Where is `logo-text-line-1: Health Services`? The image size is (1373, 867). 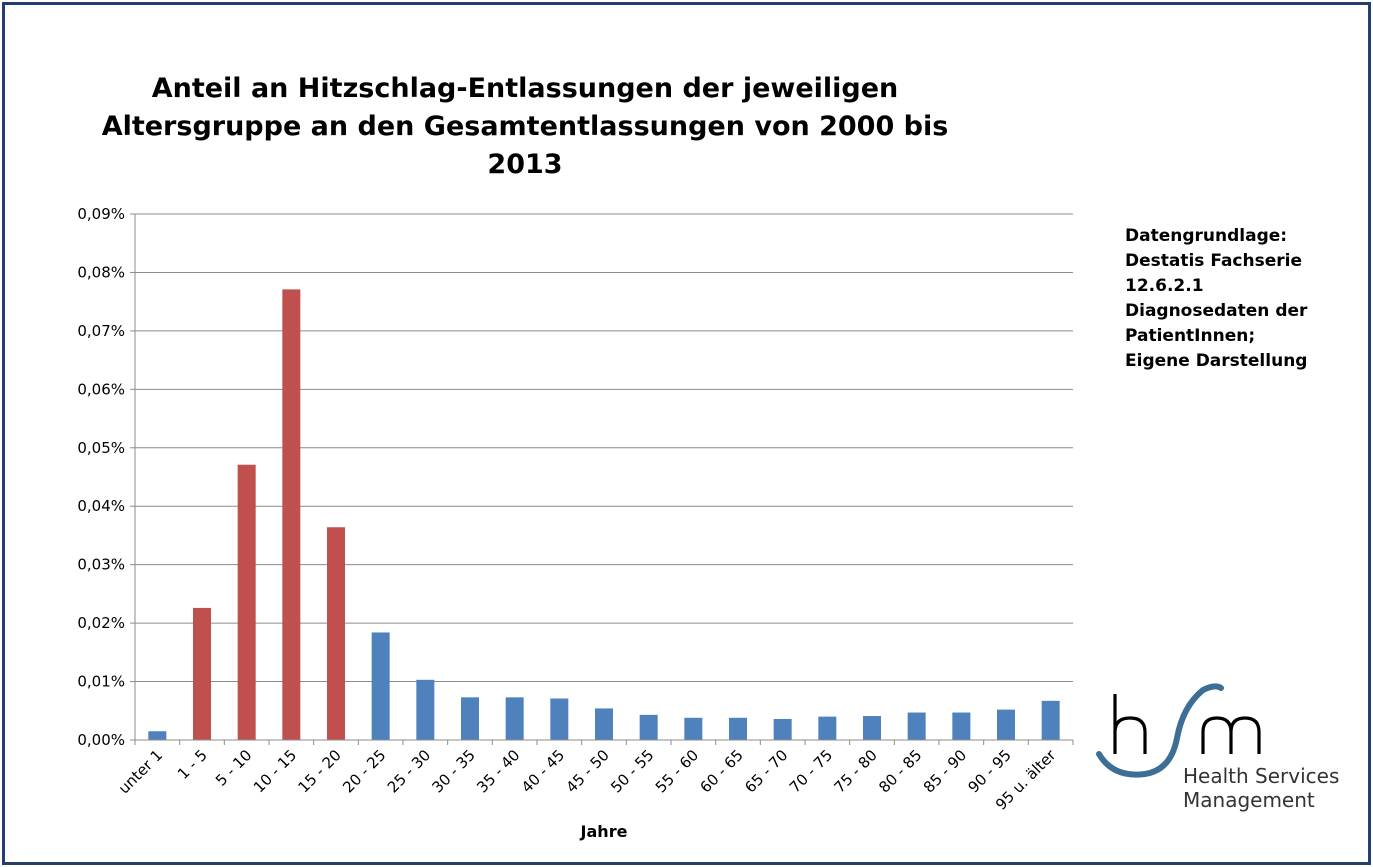
logo-text-line-1: Health Services is located at coordinates (1261, 776).